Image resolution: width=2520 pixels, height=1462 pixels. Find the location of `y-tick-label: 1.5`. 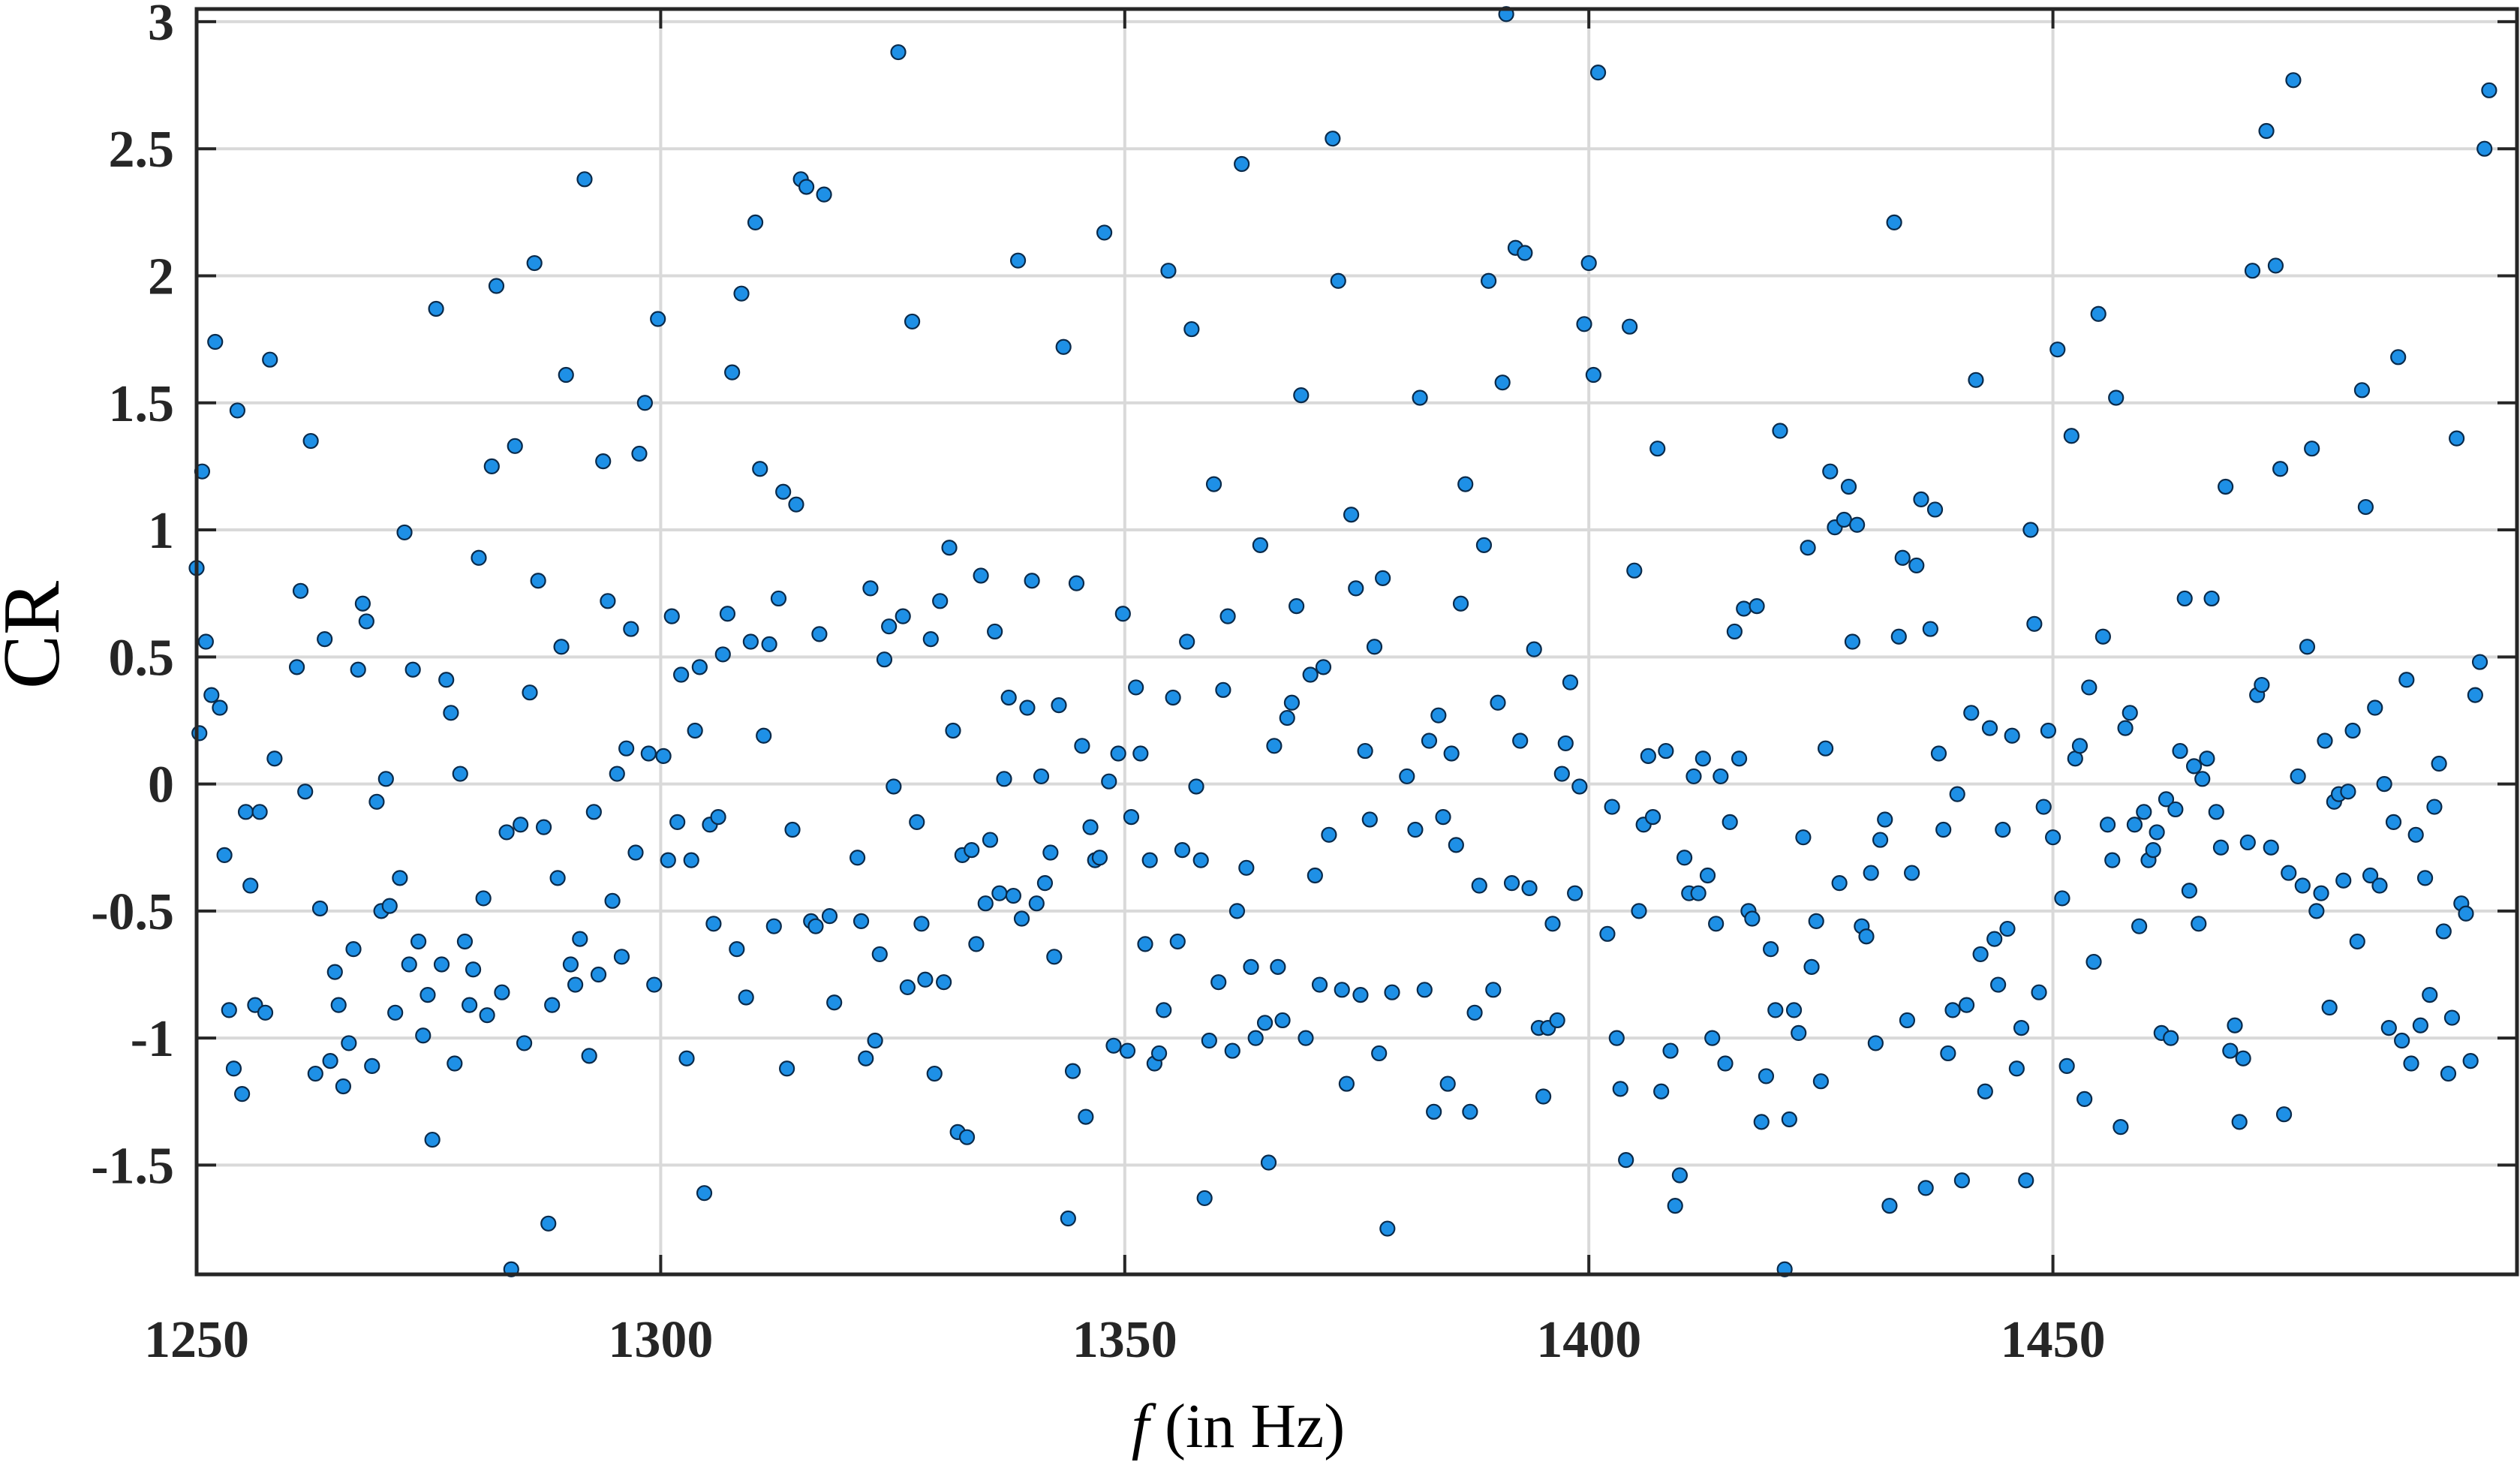

y-tick-label: 1.5 is located at coordinates (142, 404).